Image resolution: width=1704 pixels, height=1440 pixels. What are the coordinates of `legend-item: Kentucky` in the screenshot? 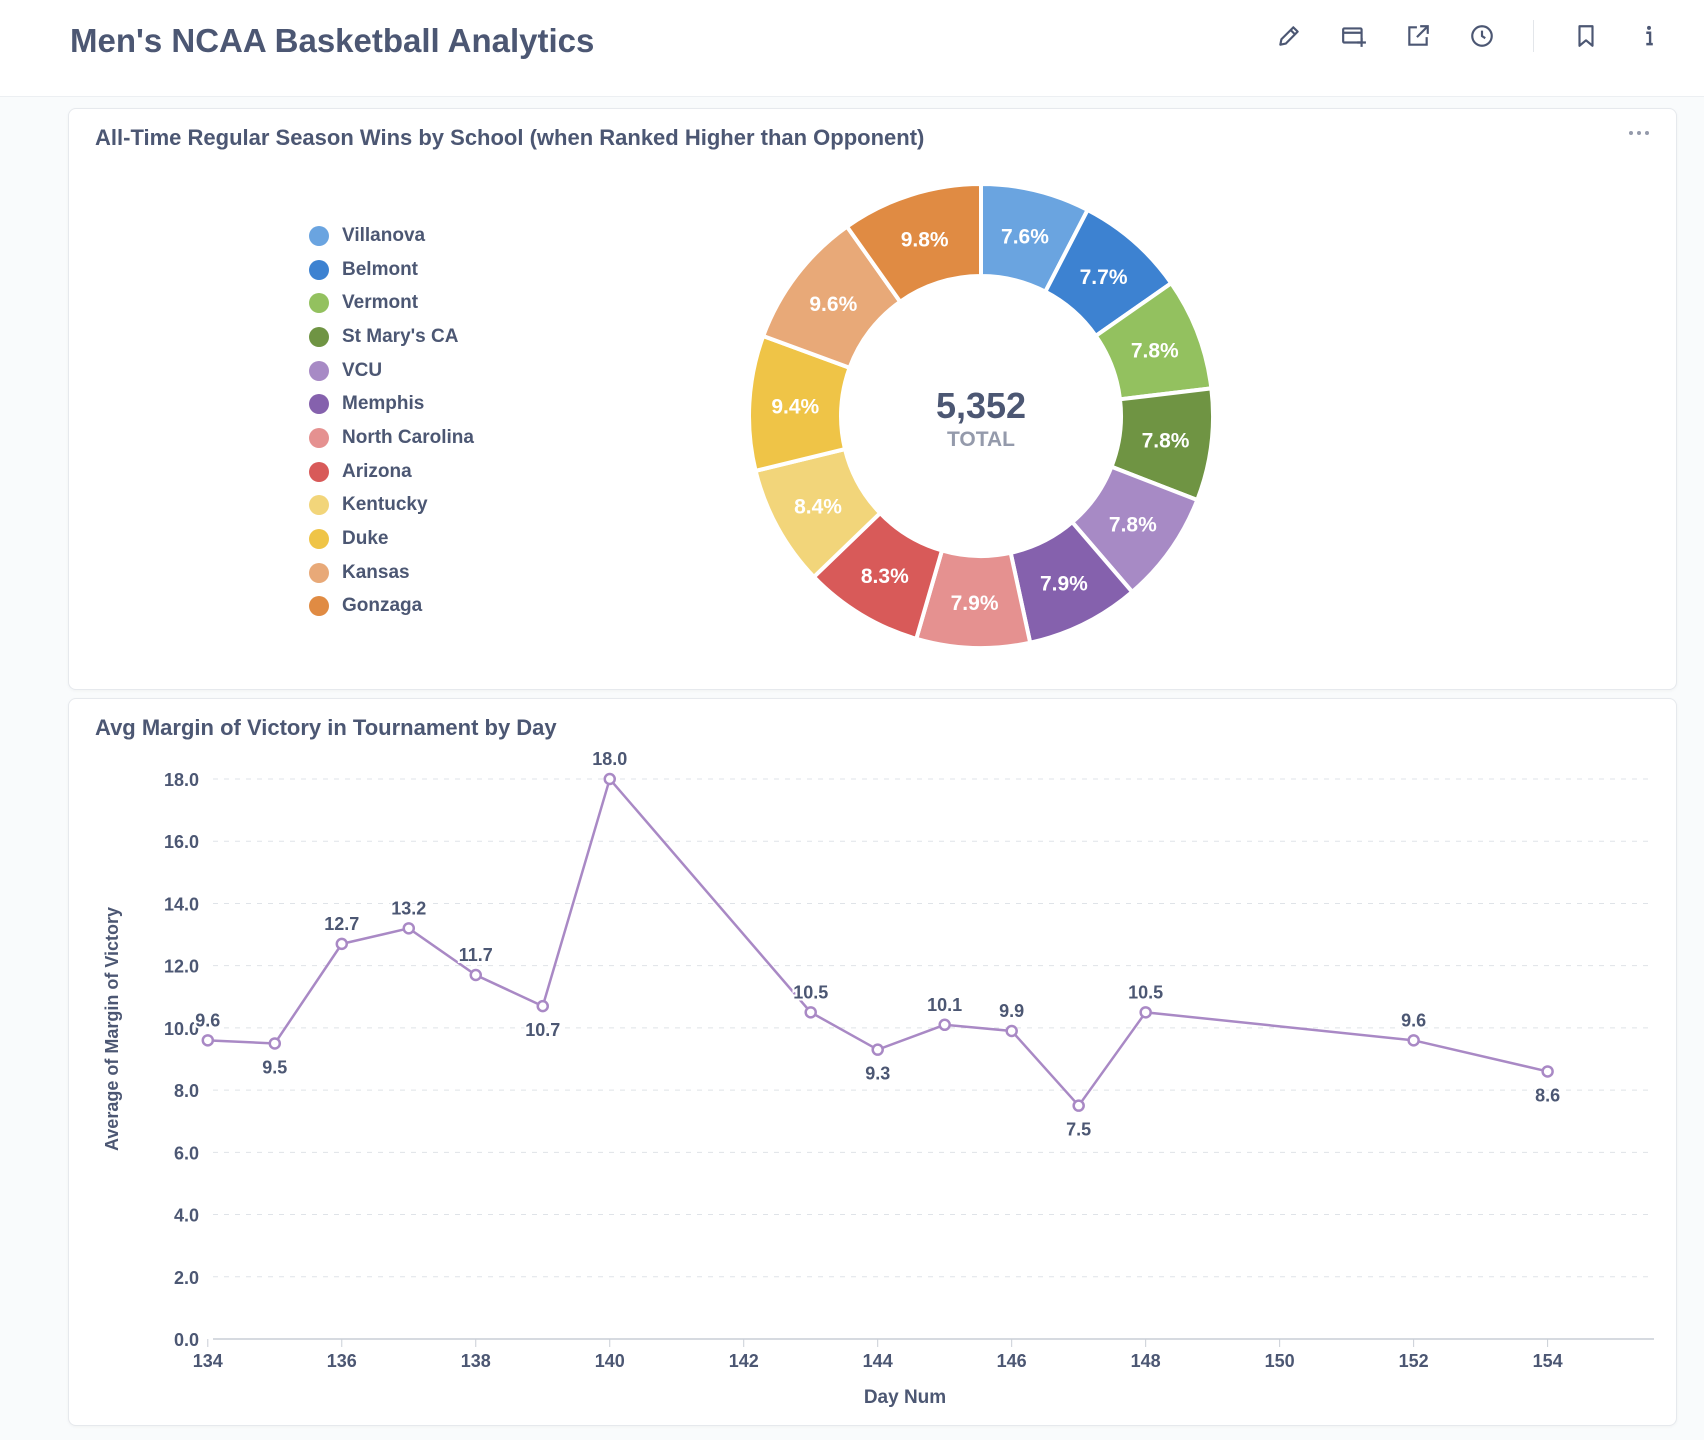 It's located at (391, 506).